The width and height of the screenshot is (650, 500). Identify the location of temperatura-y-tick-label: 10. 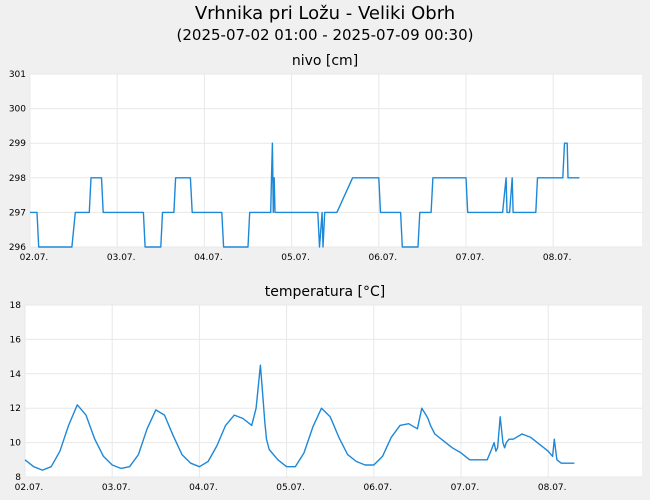
(16, 444).